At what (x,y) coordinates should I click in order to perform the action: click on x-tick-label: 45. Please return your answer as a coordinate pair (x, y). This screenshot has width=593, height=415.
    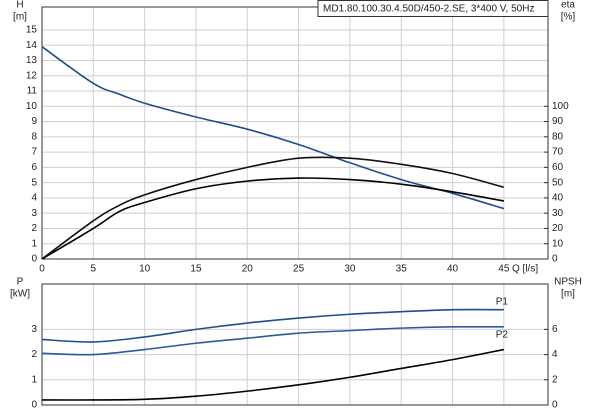
    Looking at the image, I should click on (504, 269).